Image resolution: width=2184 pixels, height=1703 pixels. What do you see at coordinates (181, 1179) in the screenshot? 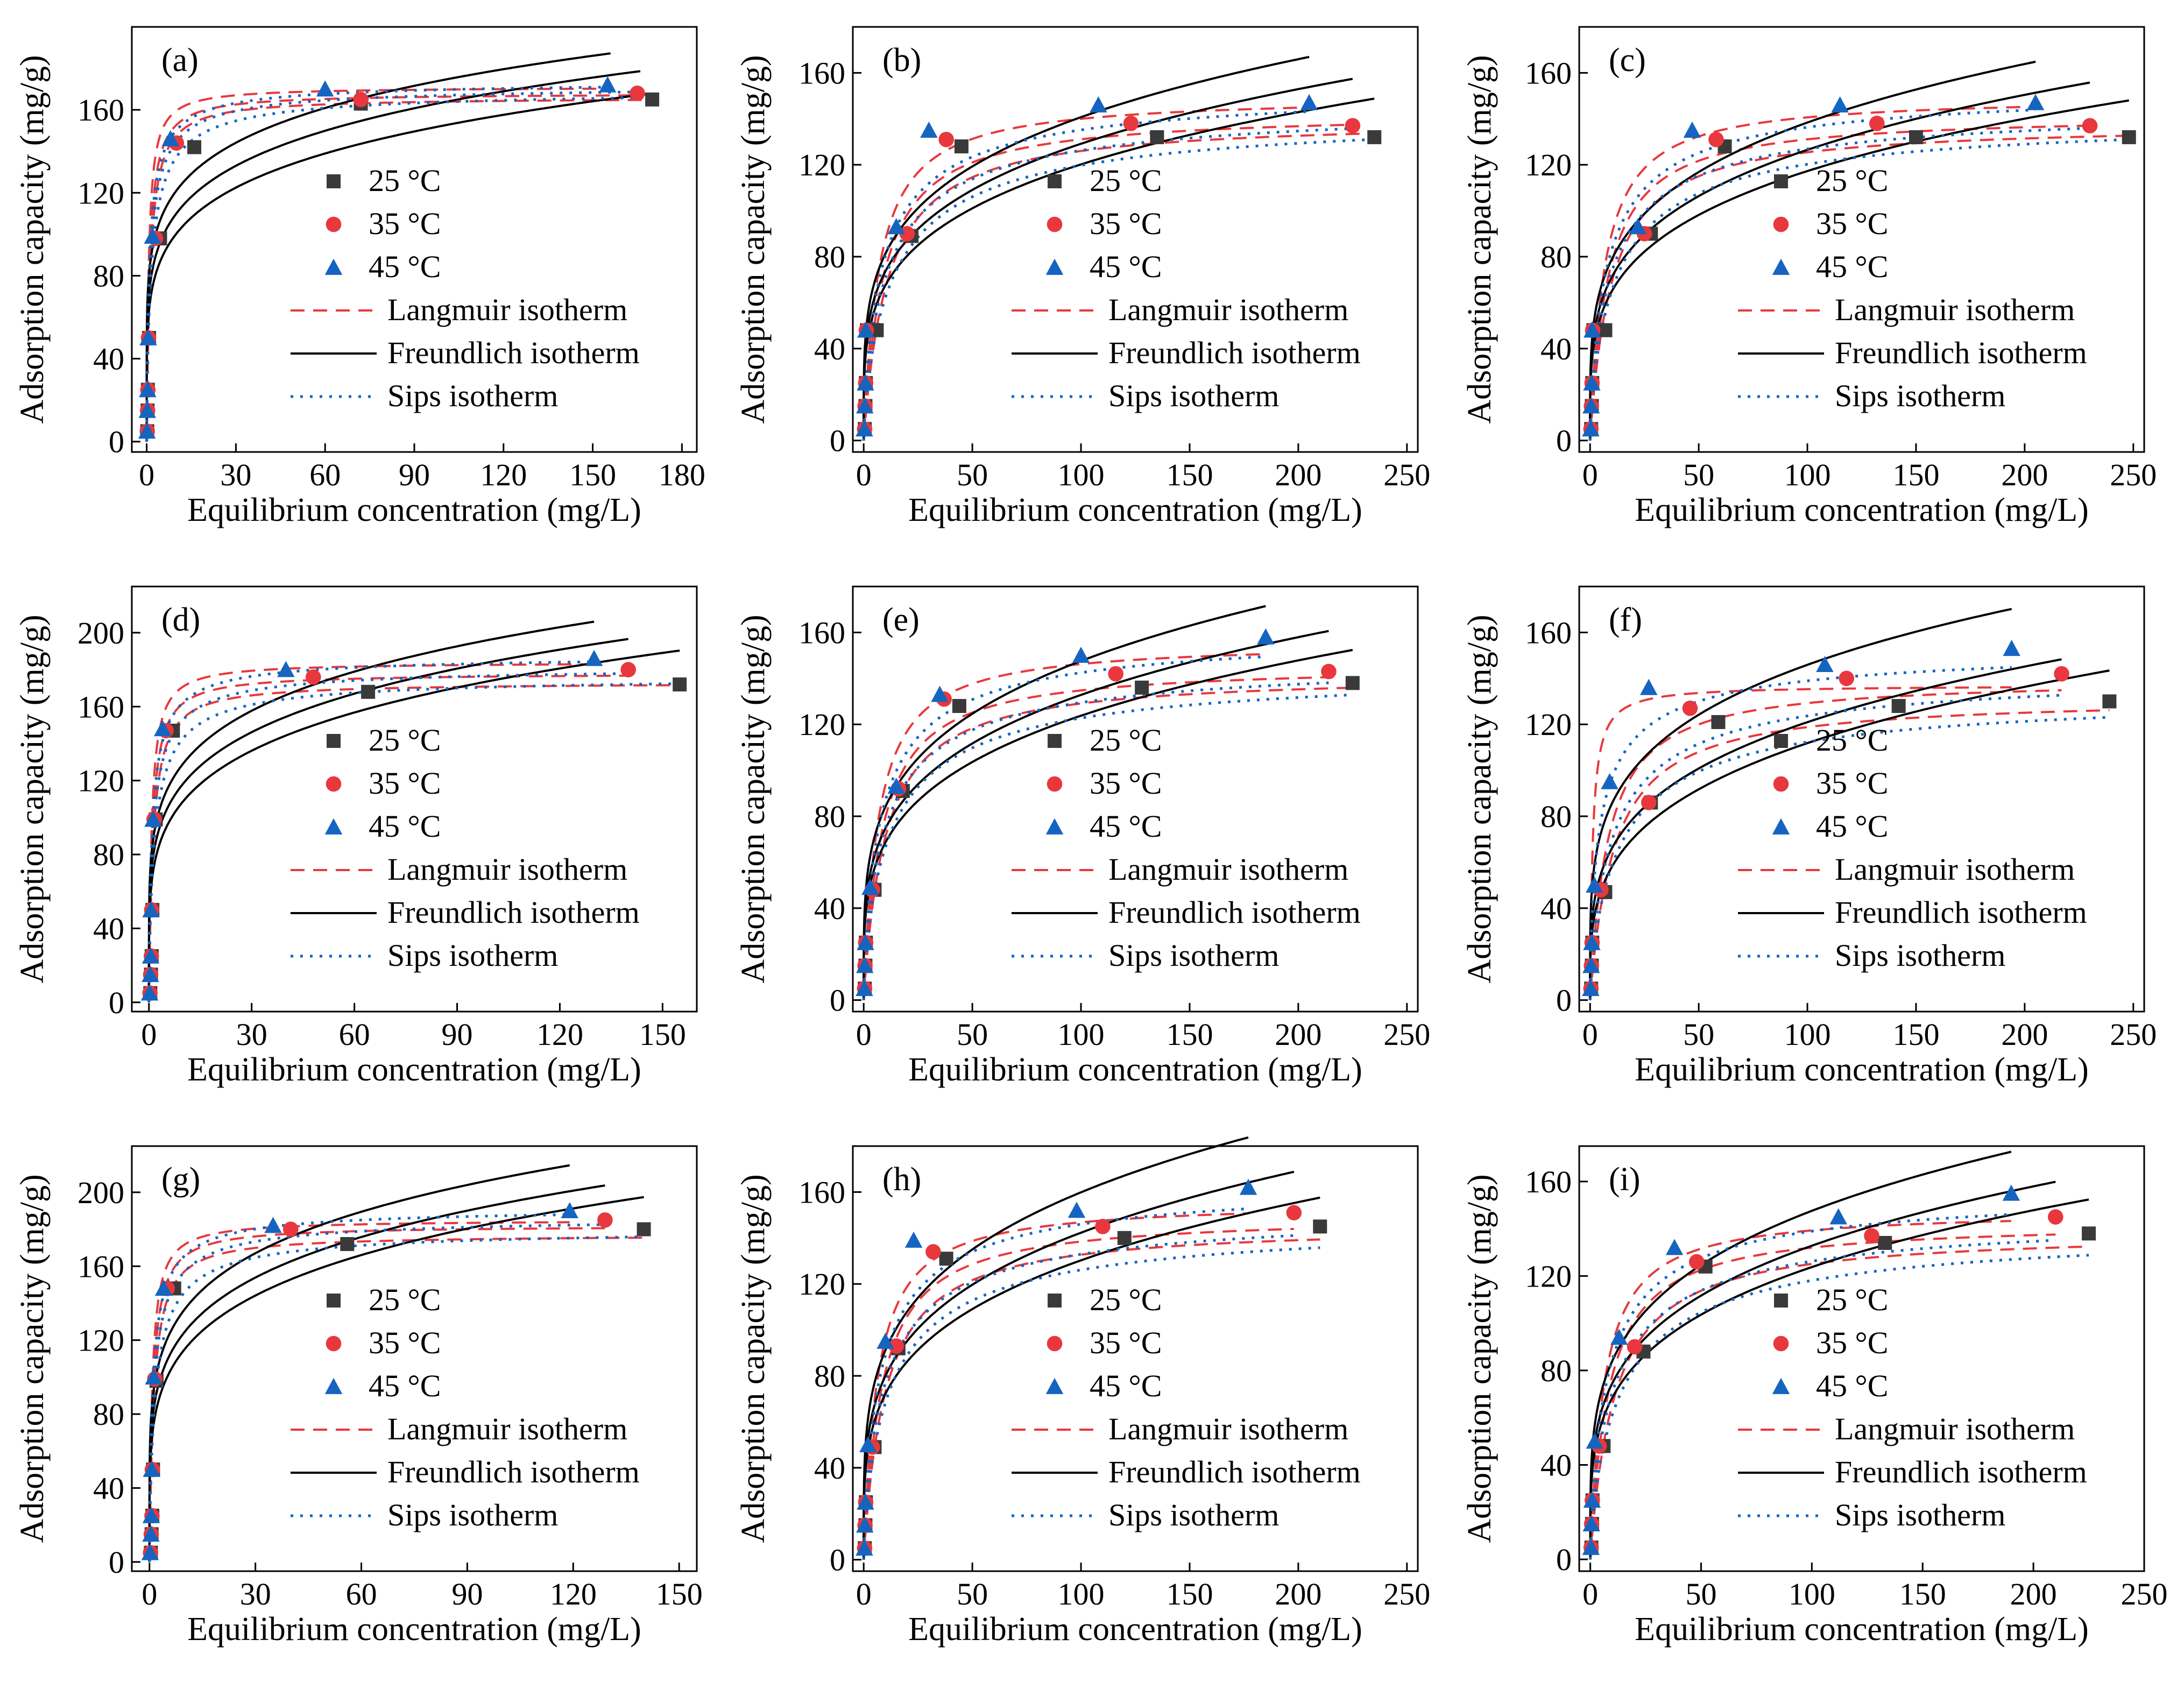
I see `panel-label: (g)` at bounding box center [181, 1179].